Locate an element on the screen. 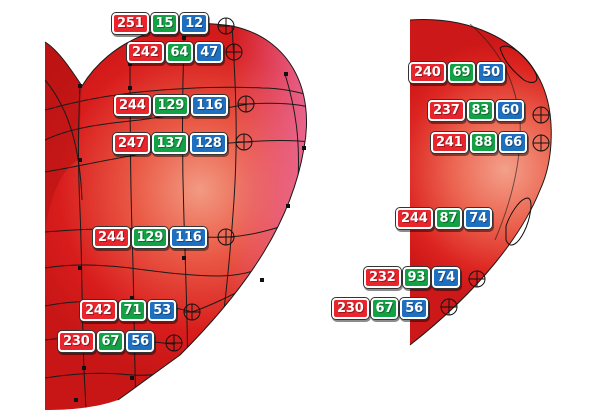 The image size is (600, 420). blue-value-chip: 12 is located at coordinates (194, 23).